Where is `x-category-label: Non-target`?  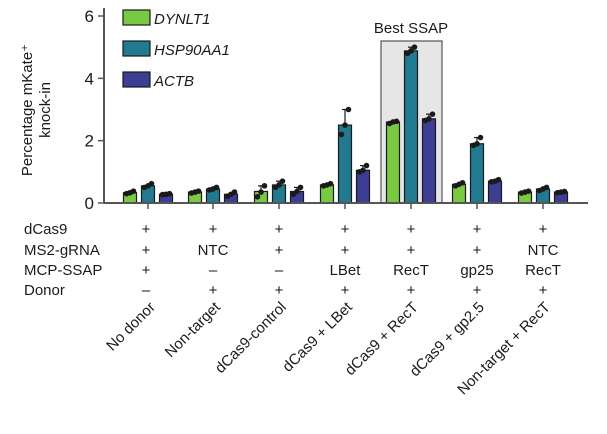
x-category-label: Non-target is located at coordinates (193, 329).